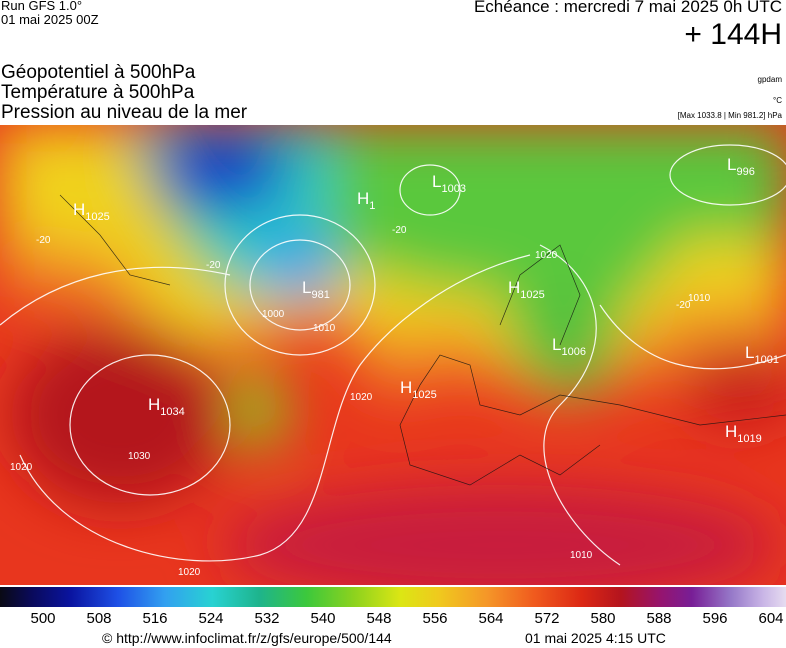 This screenshot has width=786, height=648. I want to click on pressure-center: H1019, so click(743, 433).